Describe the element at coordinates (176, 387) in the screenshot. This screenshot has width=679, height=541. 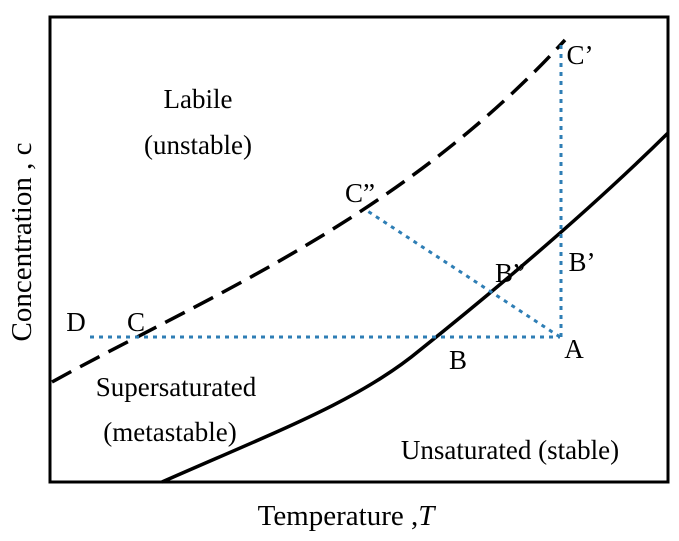
I see `supersaturated-region-label: Supersaturated` at that location.